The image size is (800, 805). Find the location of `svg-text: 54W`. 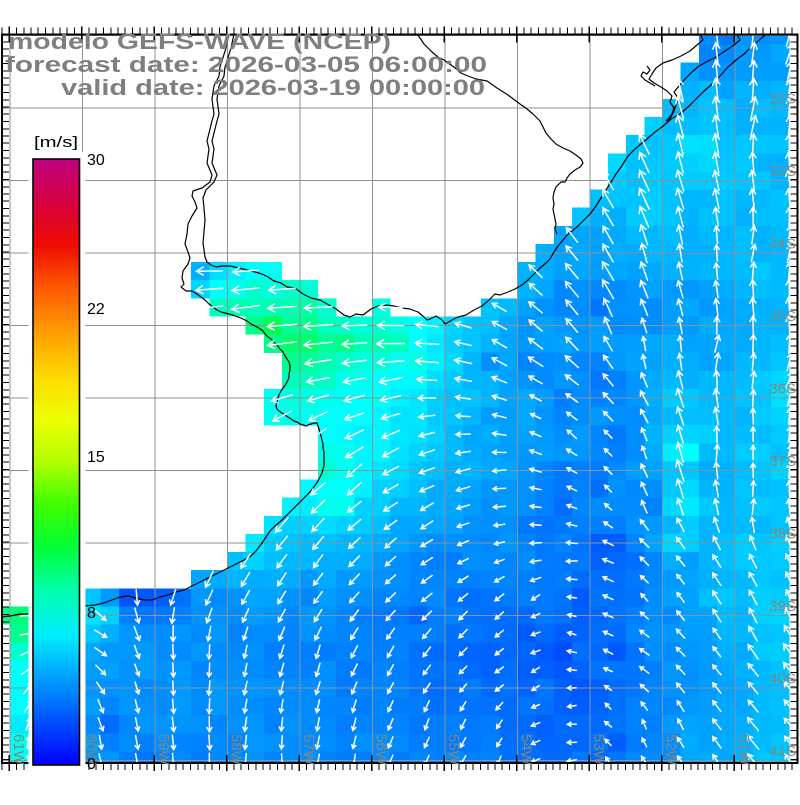

svg-text: 54W is located at coordinates (526, 750).